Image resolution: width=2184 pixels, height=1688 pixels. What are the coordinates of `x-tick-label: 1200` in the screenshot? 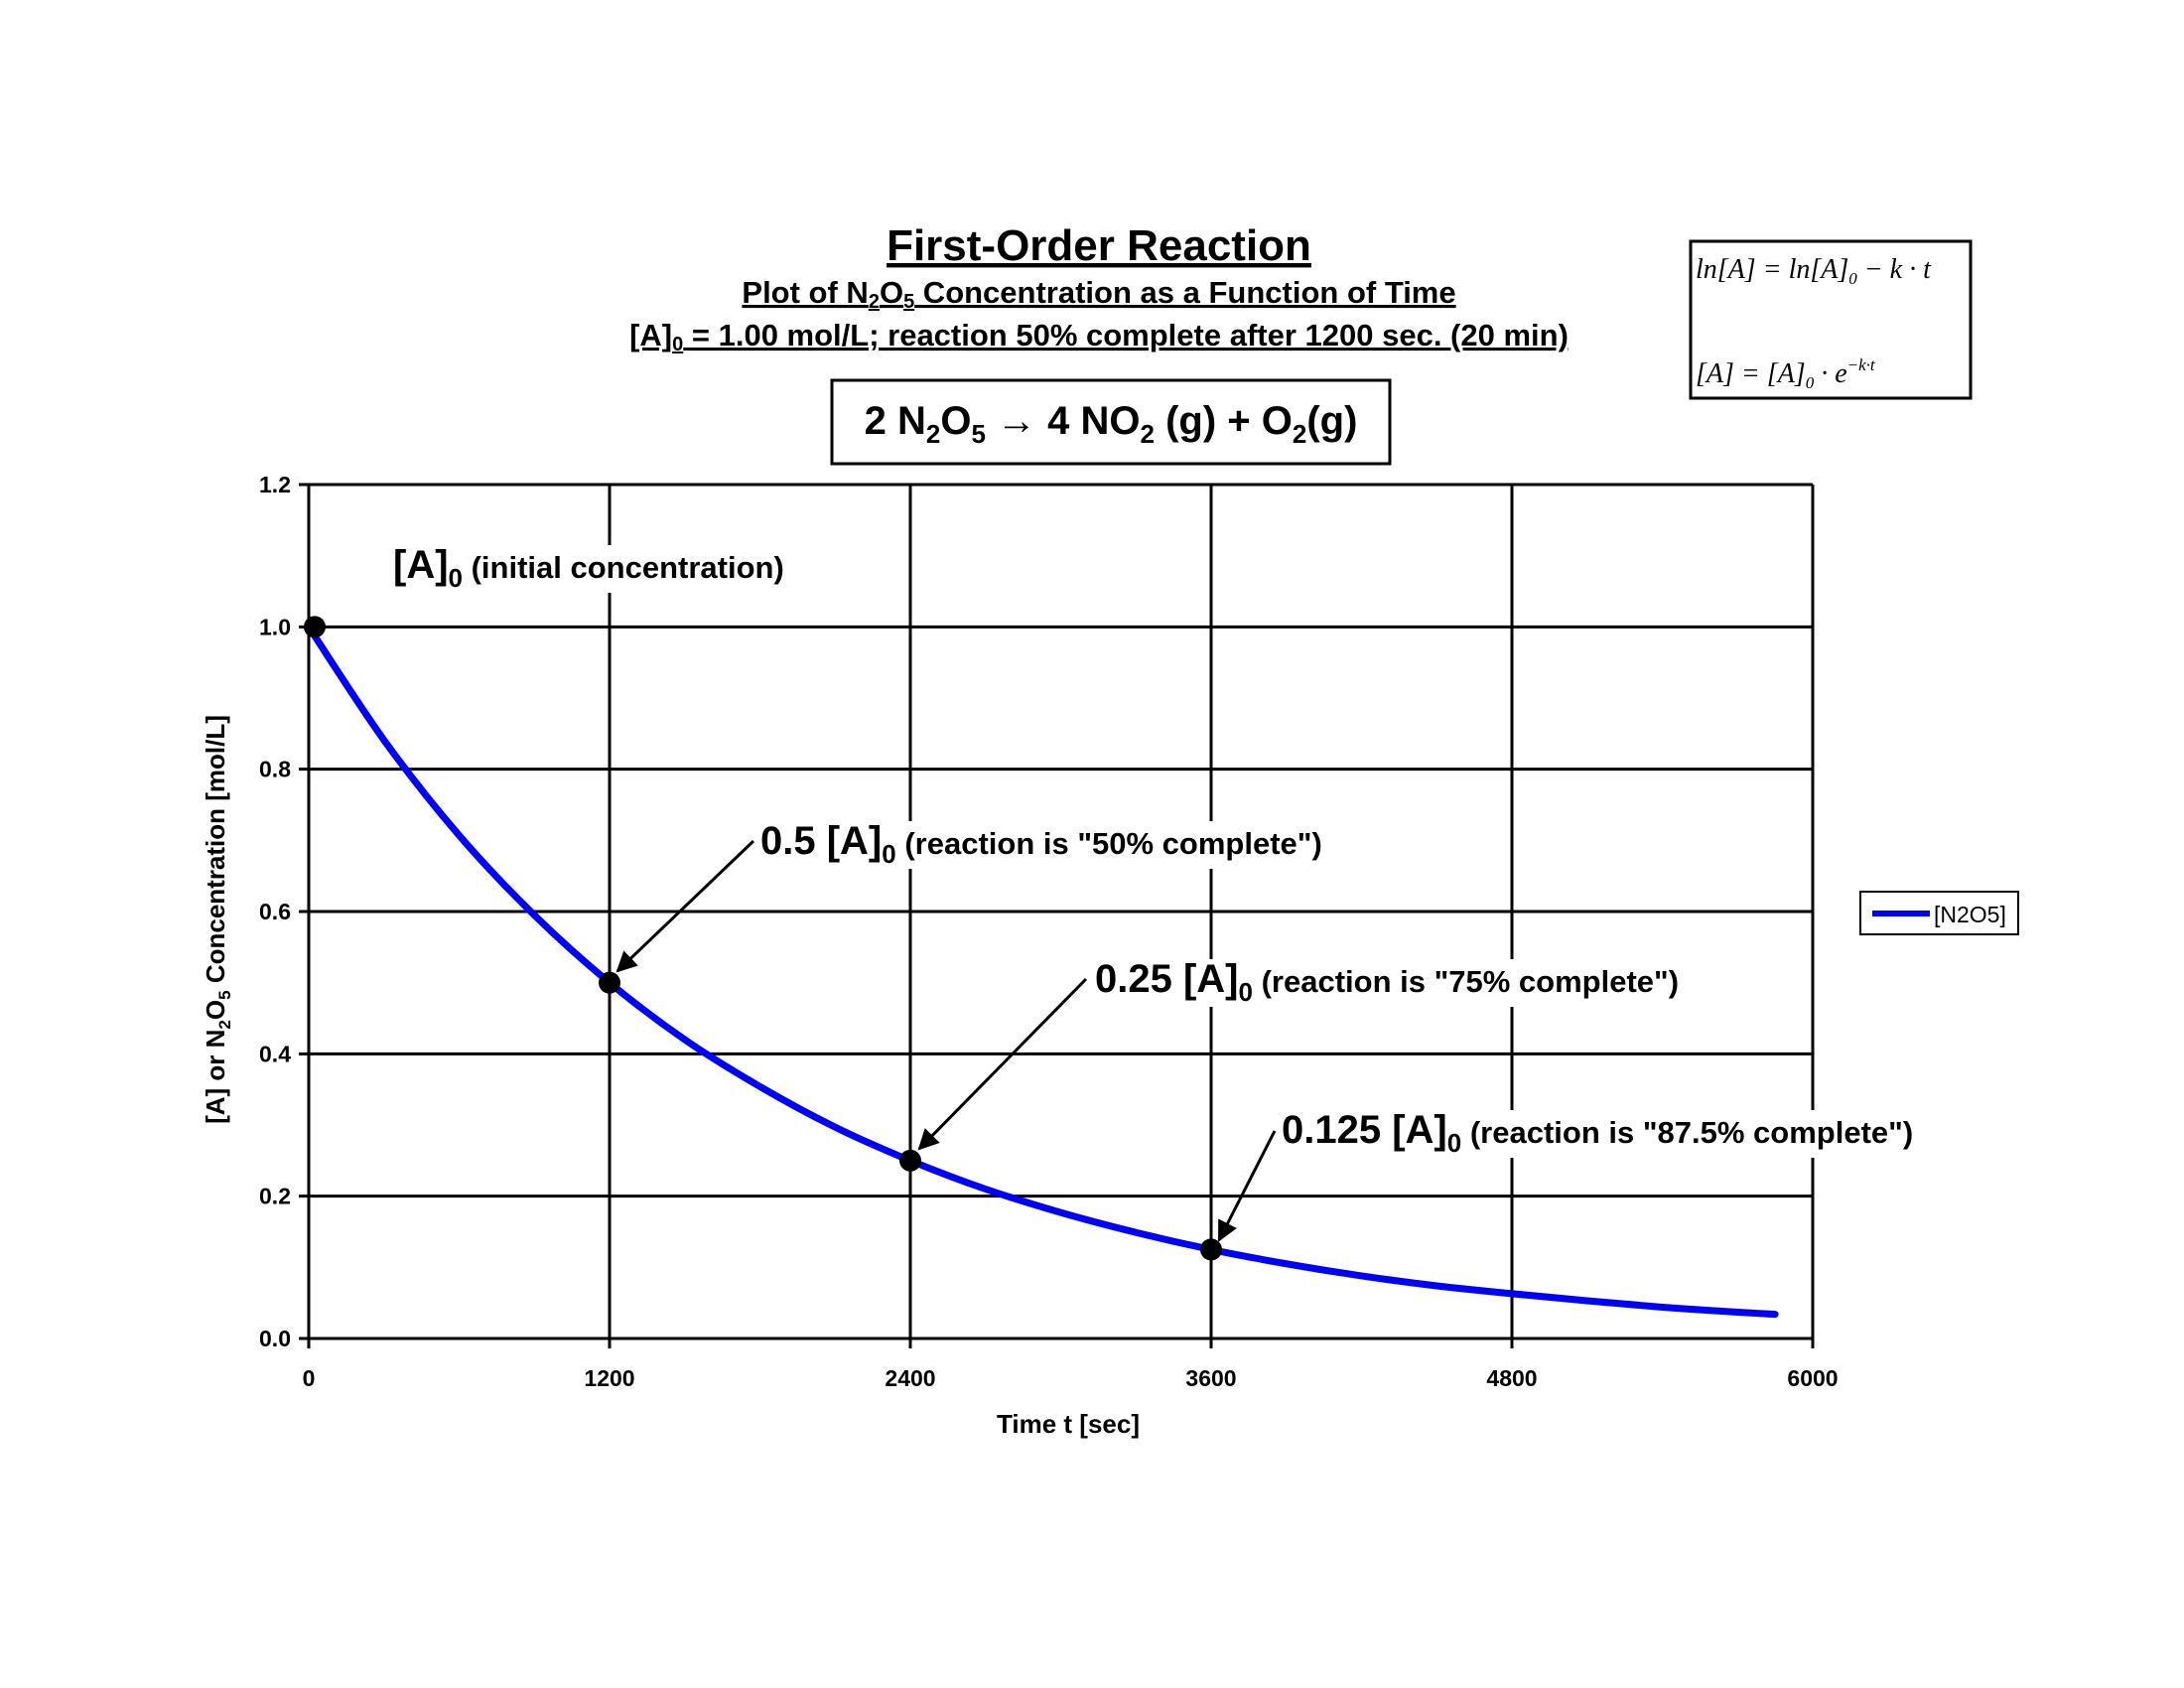 It's located at (609, 1378).